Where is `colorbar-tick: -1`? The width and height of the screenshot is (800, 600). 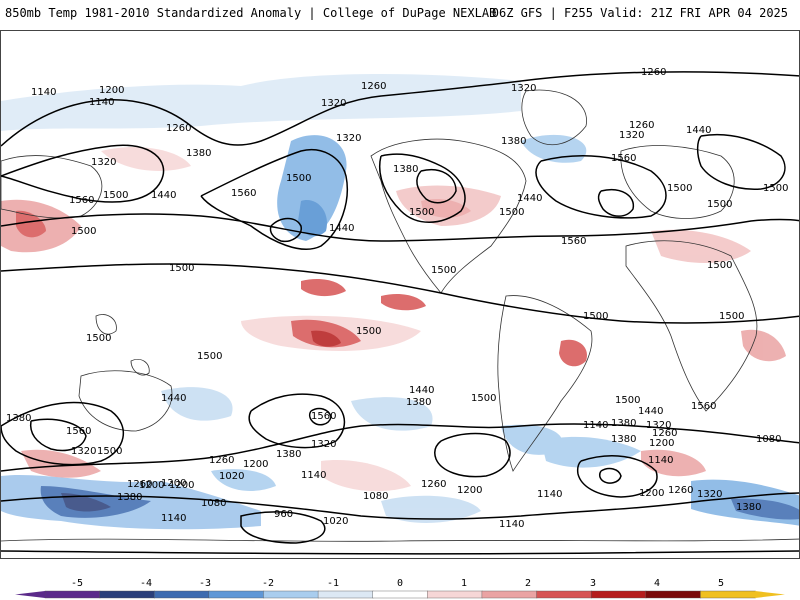
colorbar-tick: -1 is located at coordinates (333, 583).